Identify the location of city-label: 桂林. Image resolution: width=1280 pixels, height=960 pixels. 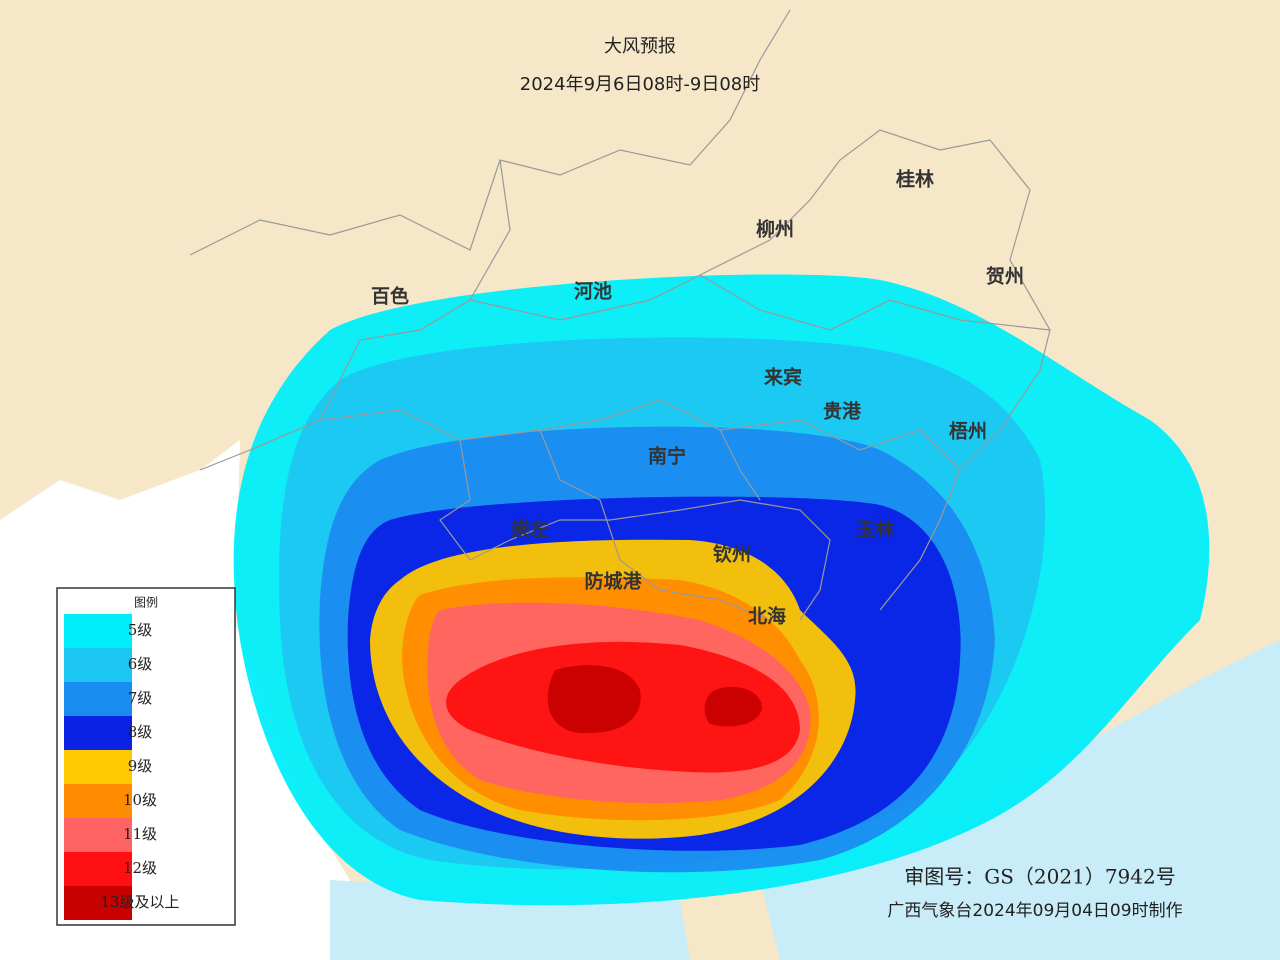
(914, 179).